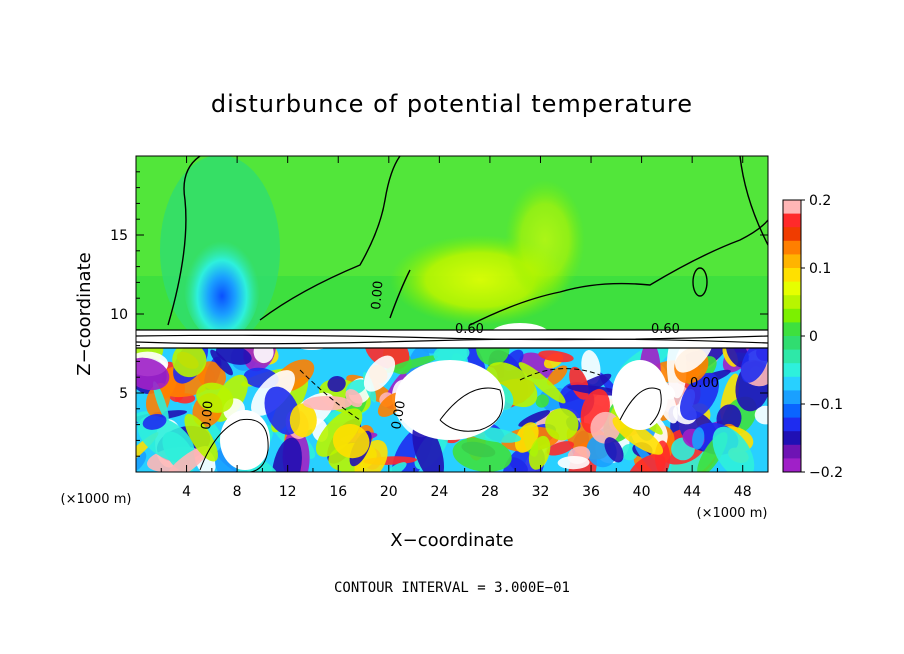 This screenshot has width=904, height=654. Describe the element at coordinates (338, 492) in the screenshot. I see `x-tick-label: 16` at that location.